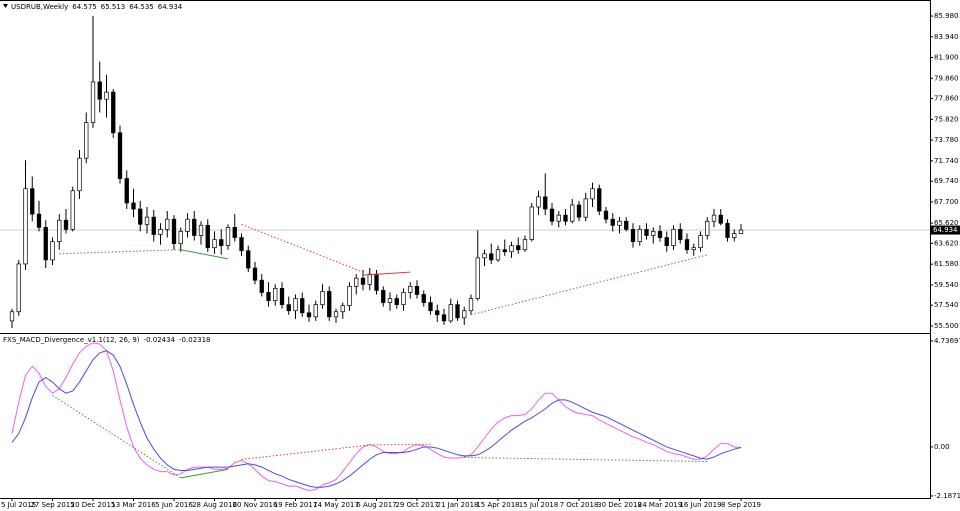 The width and height of the screenshot is (960, 511). What do you see at coordinates (946, 78) in the screenshot?
I see `y-tick-label: 79.860` at bounding box center [946, 78].